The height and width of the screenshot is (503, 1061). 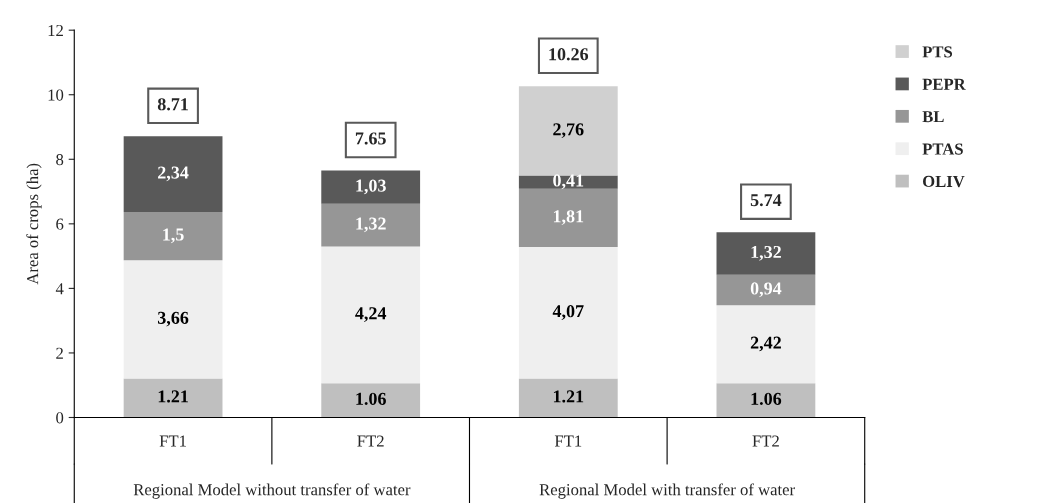 What do you see at coordinates (944, 181) in the screenshot?
I see `legend-label: OLIV` at bounding box center [944, 181].